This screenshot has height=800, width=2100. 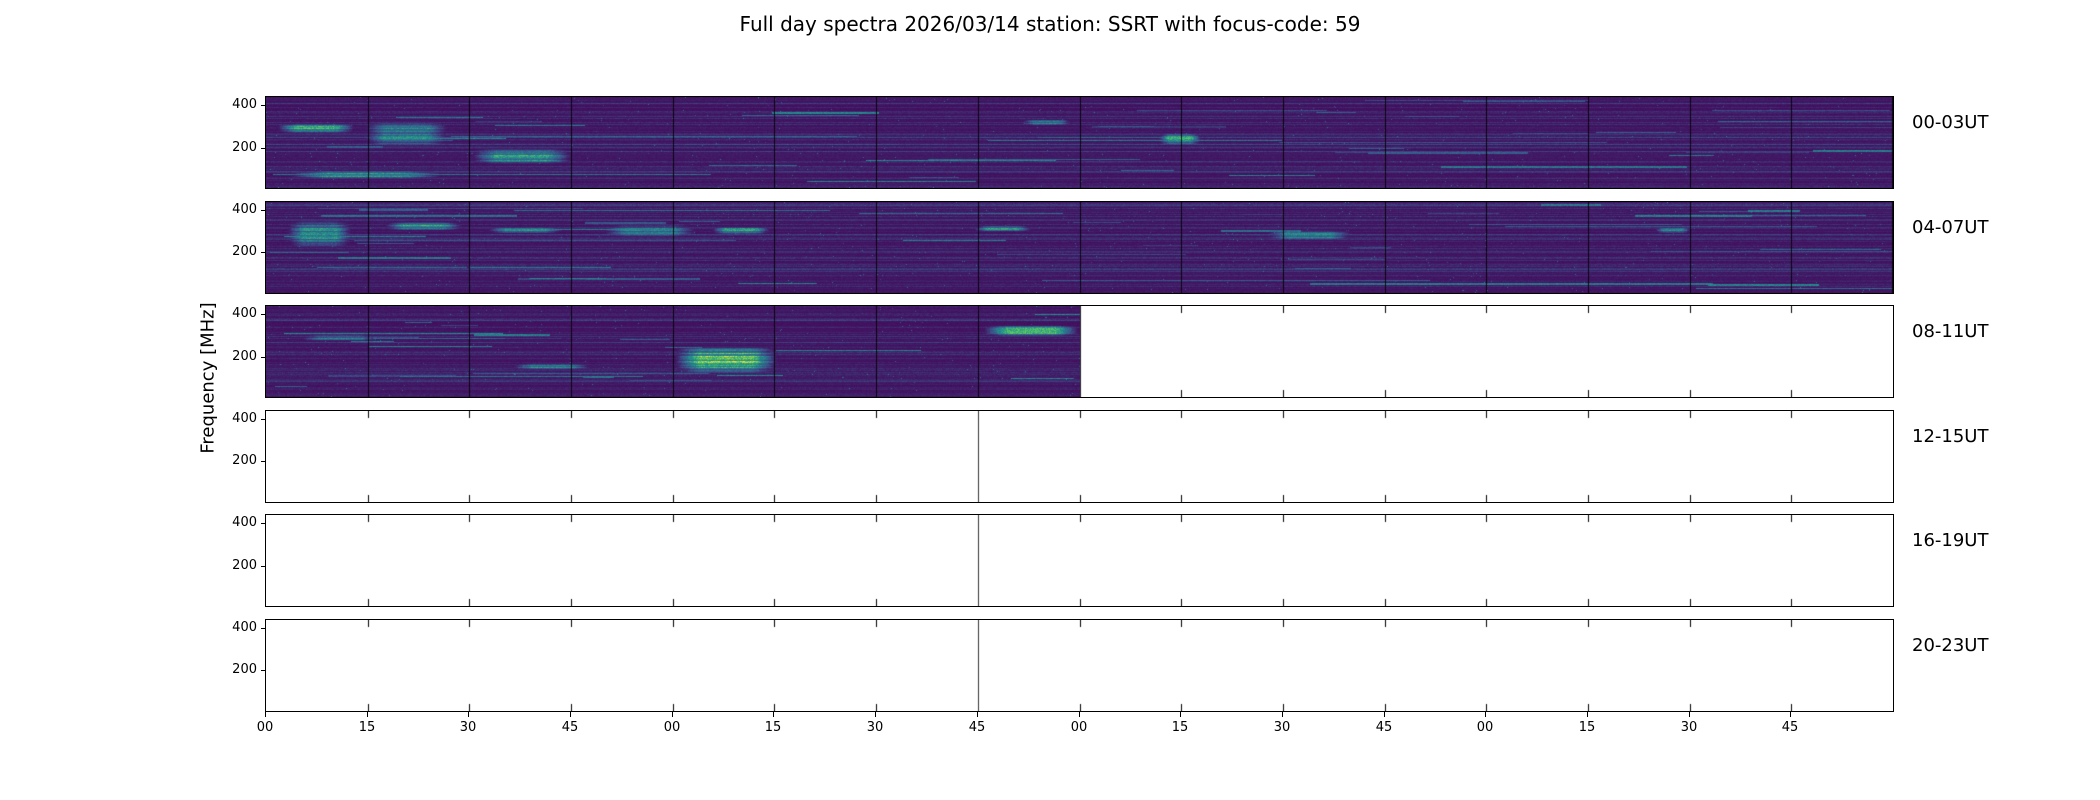 I want to click on spectrogram-canvas-00-03UT, so click(x=1079, y=142).